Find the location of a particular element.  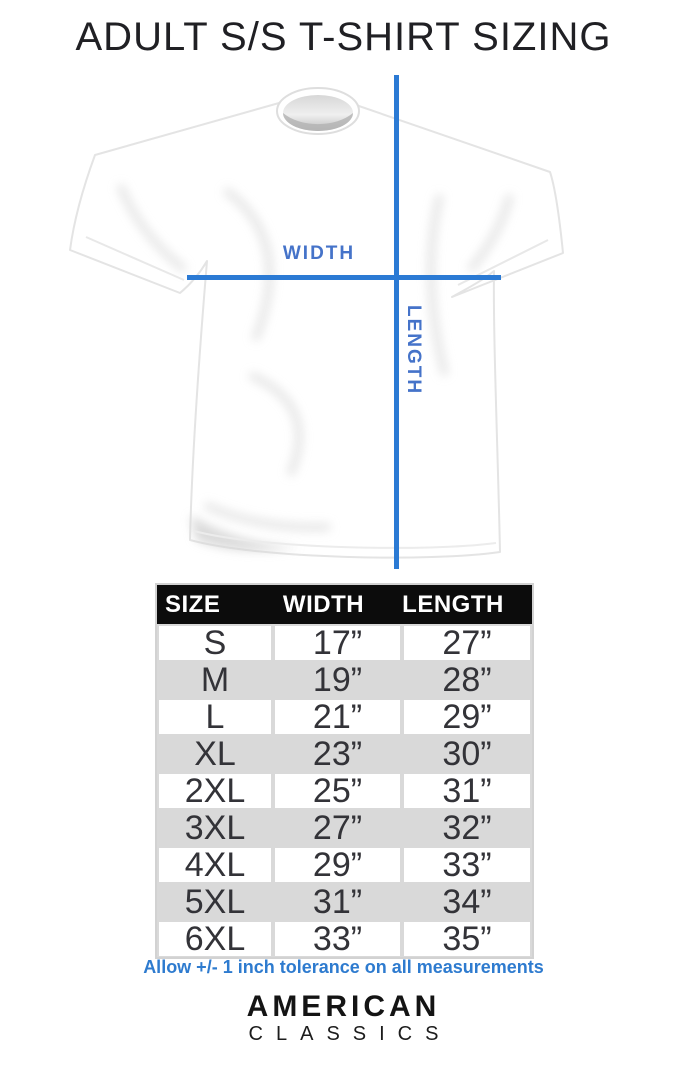

cell-length: 30” is located at coordinates (467, 753).